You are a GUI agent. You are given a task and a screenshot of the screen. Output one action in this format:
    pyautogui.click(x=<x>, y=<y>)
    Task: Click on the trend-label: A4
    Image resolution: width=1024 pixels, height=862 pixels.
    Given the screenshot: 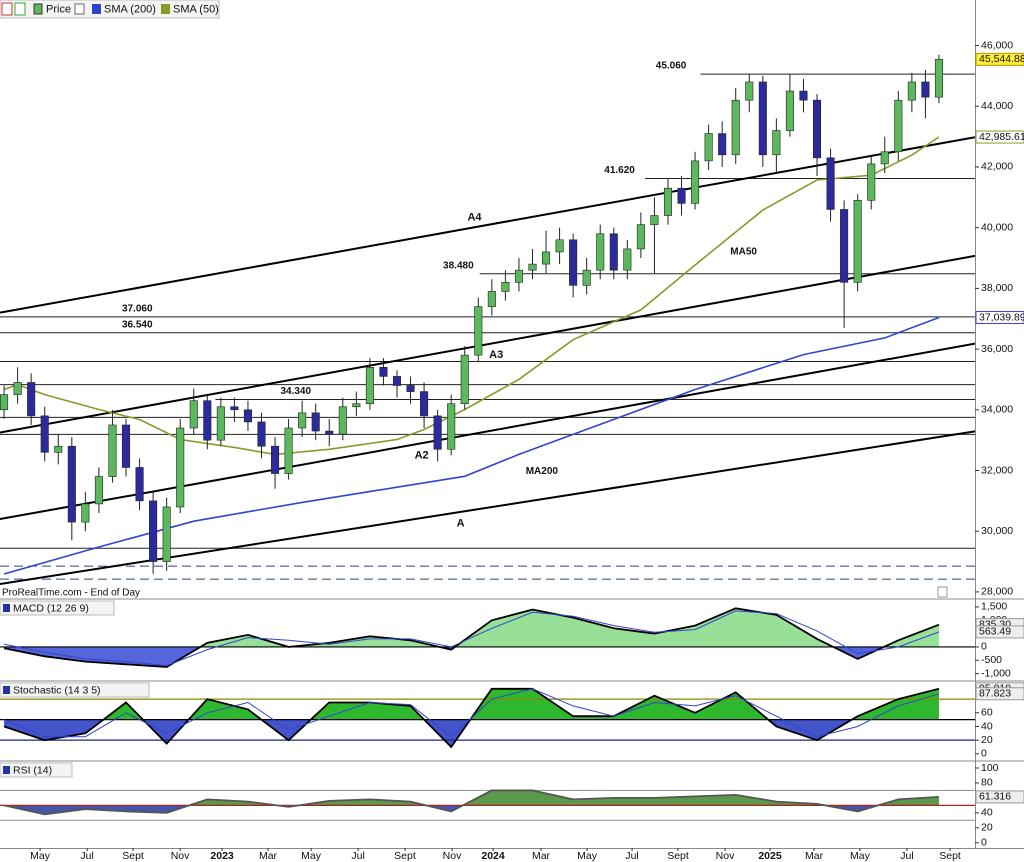 What is the action you would take?
    pyautogui.click(x=474, y=217)
    